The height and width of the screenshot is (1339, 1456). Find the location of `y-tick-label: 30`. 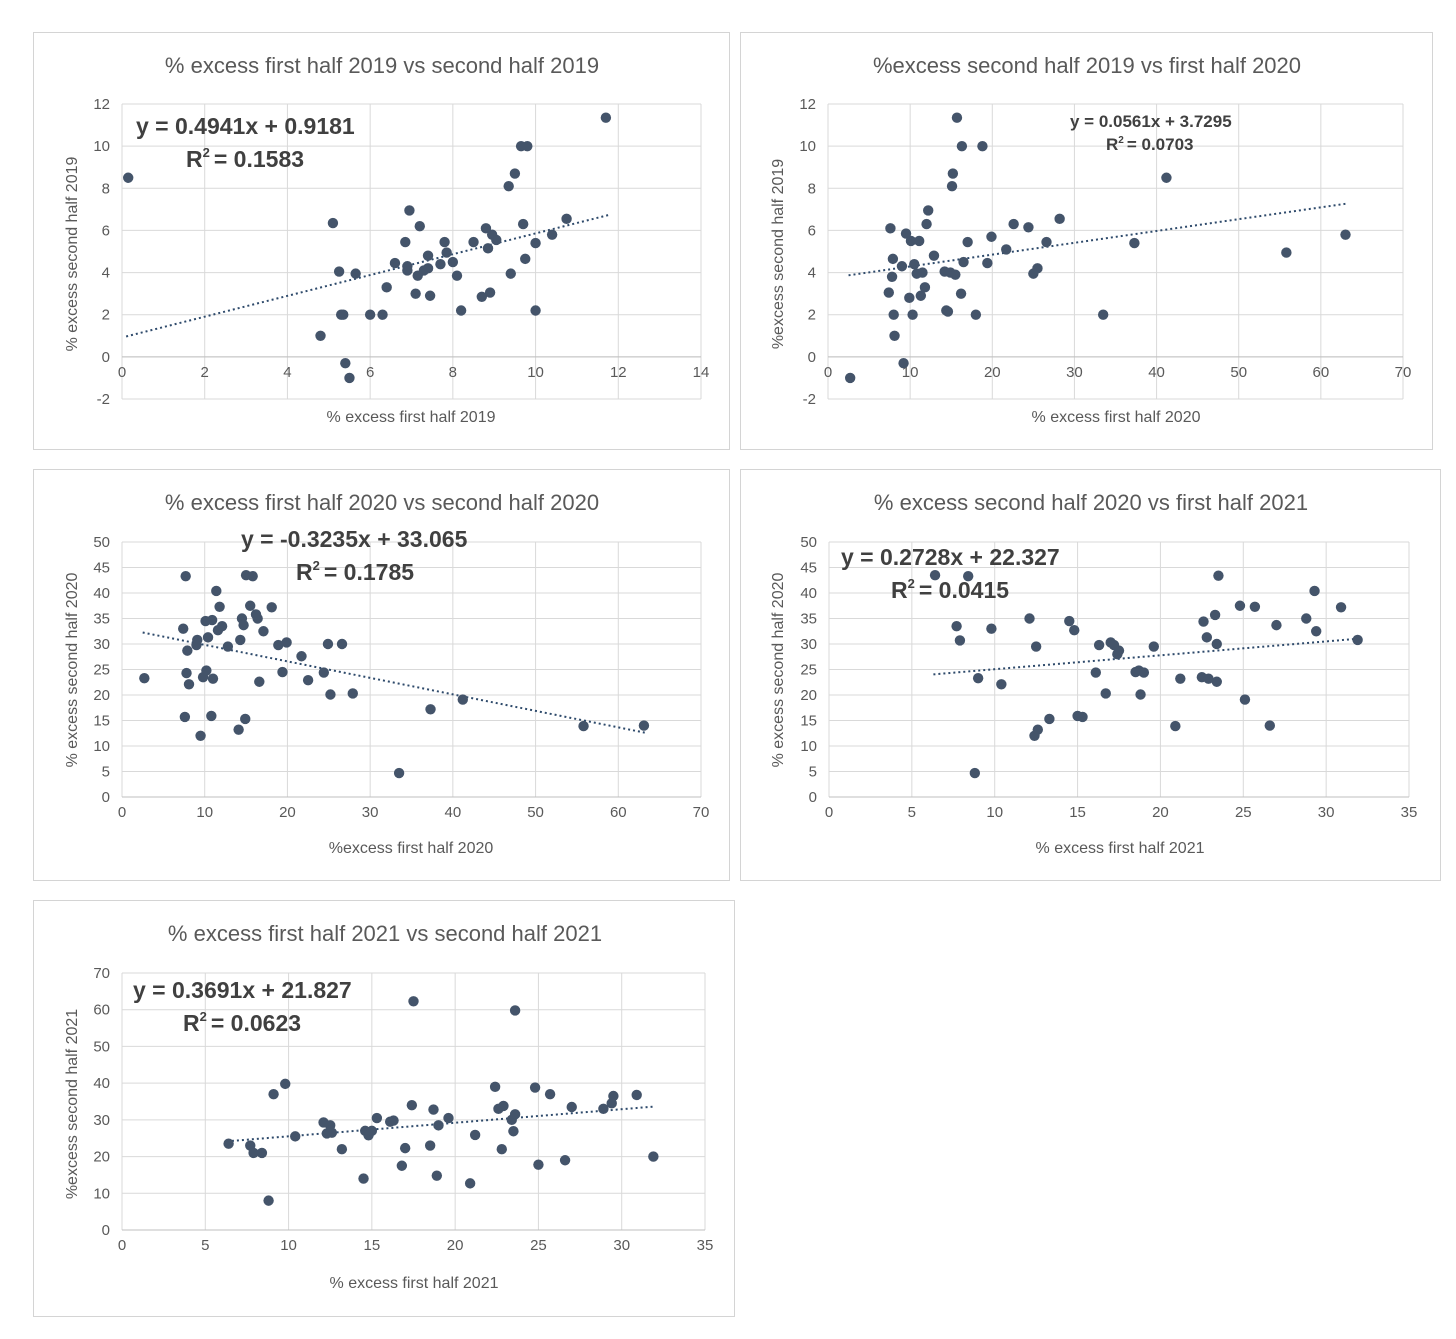

y-tick-label: 30 is located at coordinates (101, 1120).